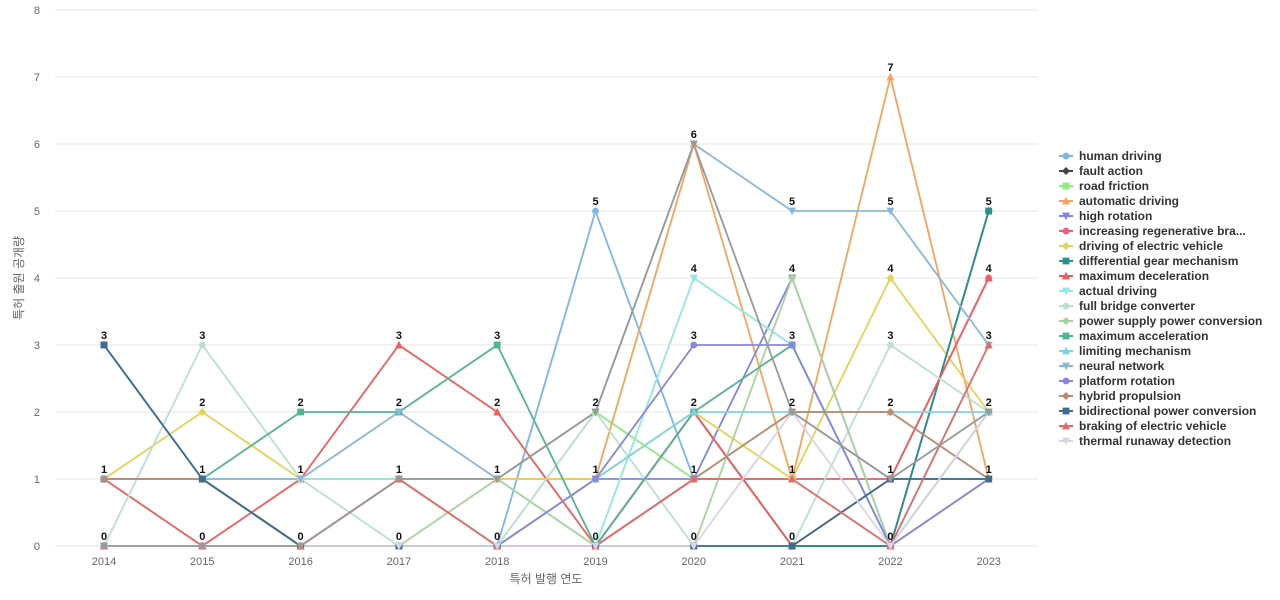  What do you see at coordinates (1148, 261) in the screenshot?
I see `legend-item: differential gear mechanism` at bounding box center [1148, 261].